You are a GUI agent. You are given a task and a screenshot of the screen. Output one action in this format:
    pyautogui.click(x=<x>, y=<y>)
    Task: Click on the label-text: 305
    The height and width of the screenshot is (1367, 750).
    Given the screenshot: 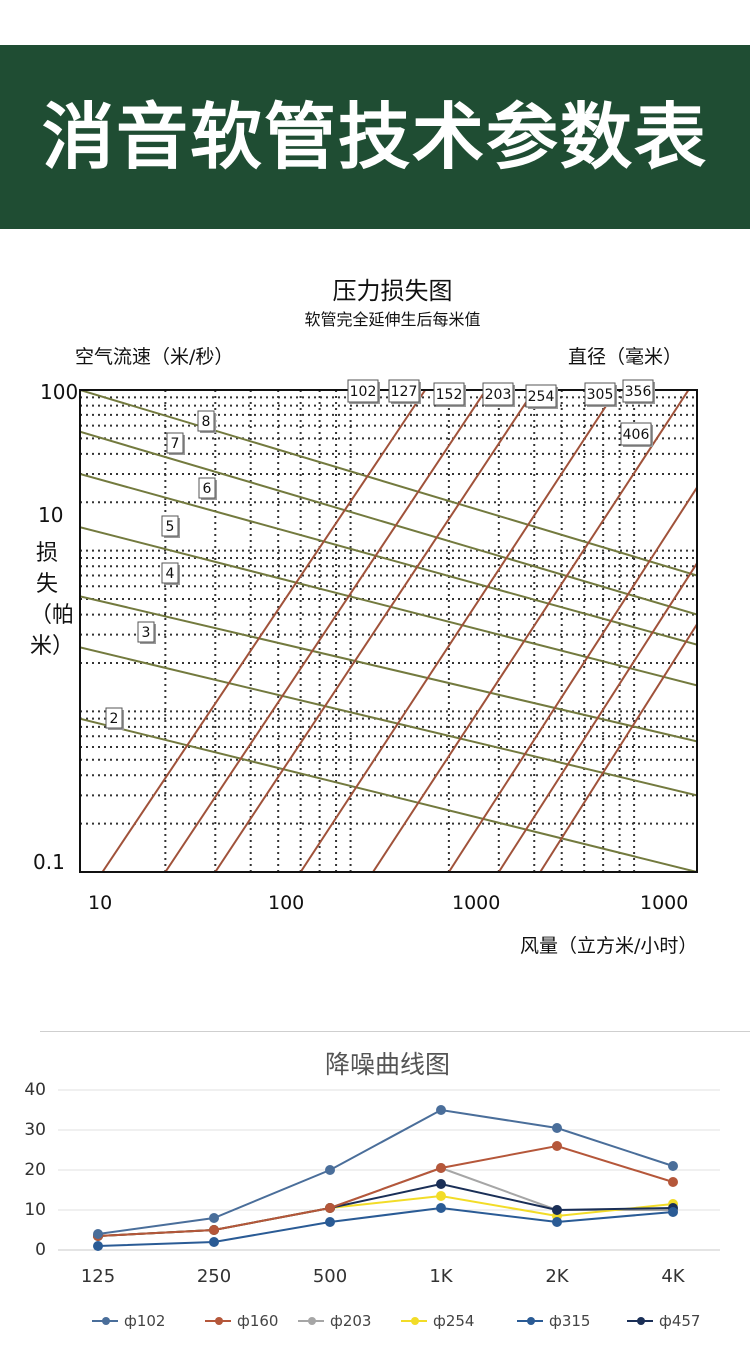 What is the action you would take?
    pyautogui.click(x=600, y=395)
    